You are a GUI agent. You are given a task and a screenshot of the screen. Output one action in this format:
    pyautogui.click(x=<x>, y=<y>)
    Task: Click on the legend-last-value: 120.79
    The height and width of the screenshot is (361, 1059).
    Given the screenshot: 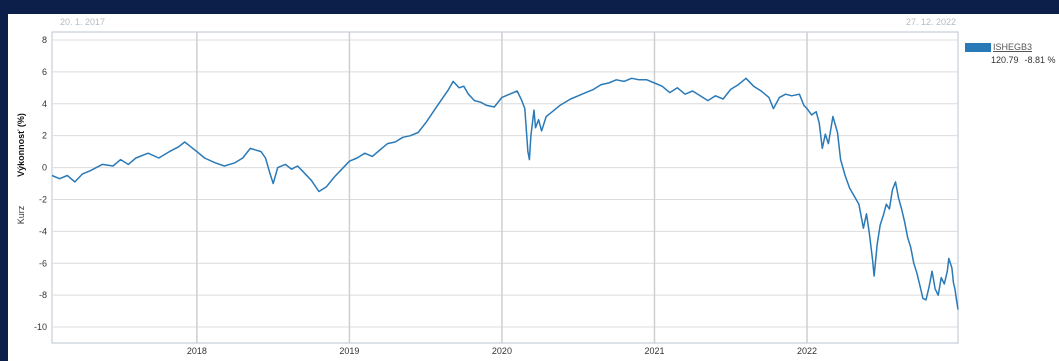 What is the action you would take?
    pyautogui.click(x=1005, y=60)
    